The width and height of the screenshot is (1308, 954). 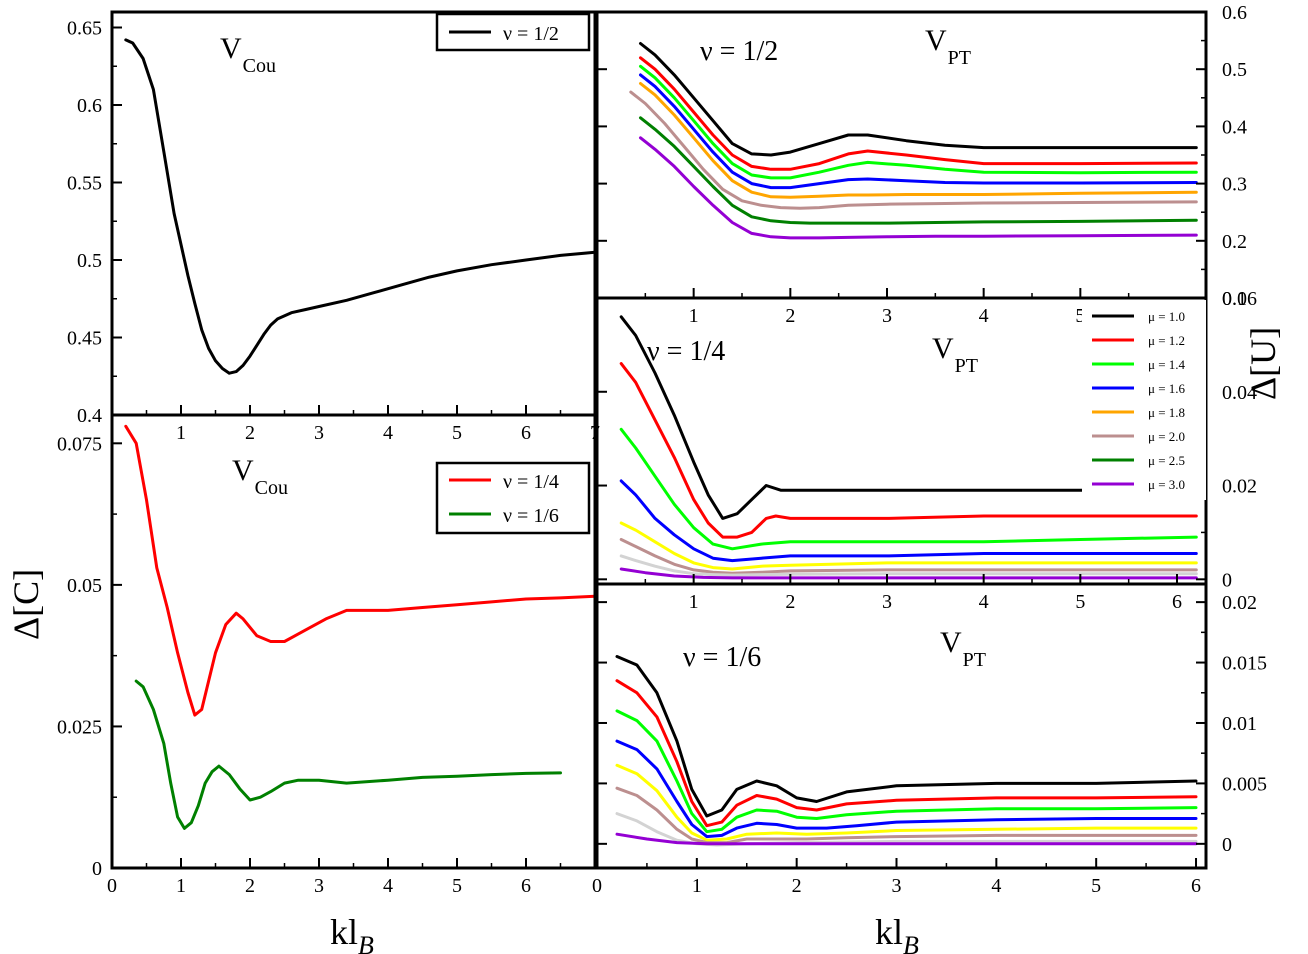 What do you see at coordinates (1244, 784) in the screenshot?
I see `y-tick-label: 0.005` at bounding box center [1244, 784].